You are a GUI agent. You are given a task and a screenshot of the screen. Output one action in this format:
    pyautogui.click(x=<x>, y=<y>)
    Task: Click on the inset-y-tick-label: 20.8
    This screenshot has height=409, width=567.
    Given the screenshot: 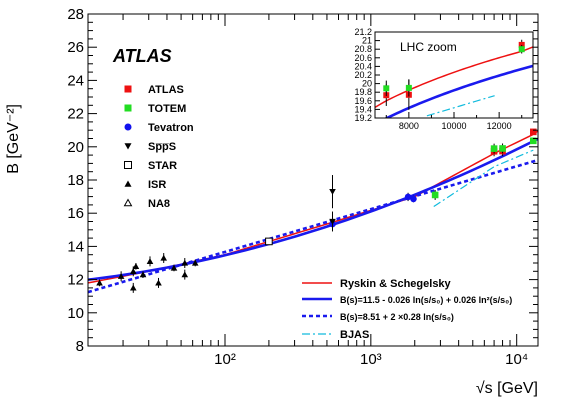 What is the action you would take?
    pyautogui.click(x=363, y=49)
    